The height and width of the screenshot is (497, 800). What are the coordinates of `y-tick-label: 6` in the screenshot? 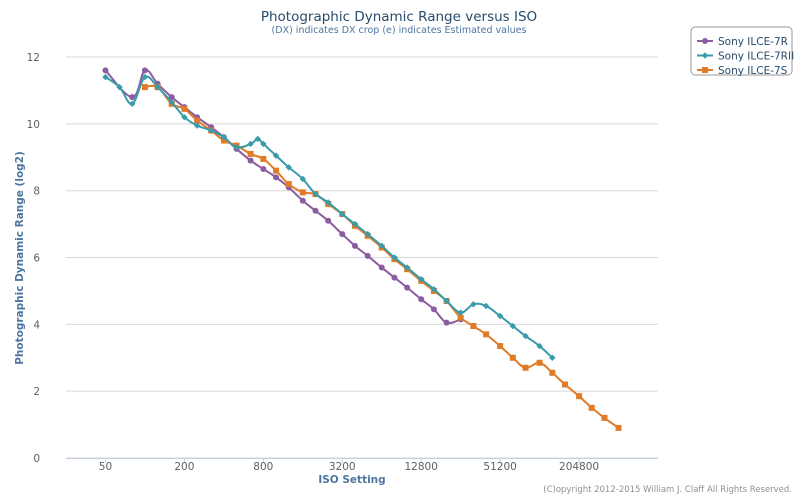 It's located at (36, 259).